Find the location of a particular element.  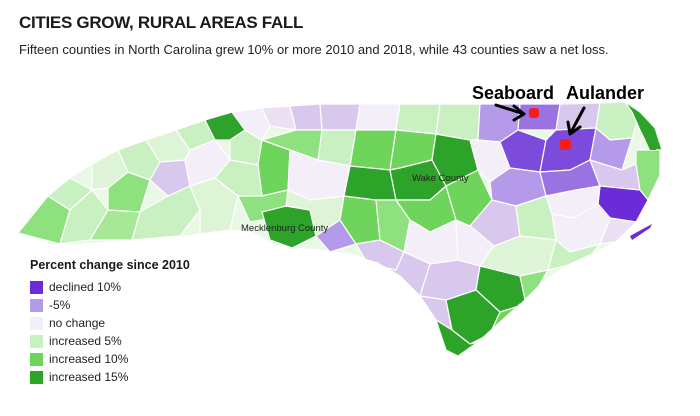

legend-label: increased 15% is located at coordinates (89, 377).